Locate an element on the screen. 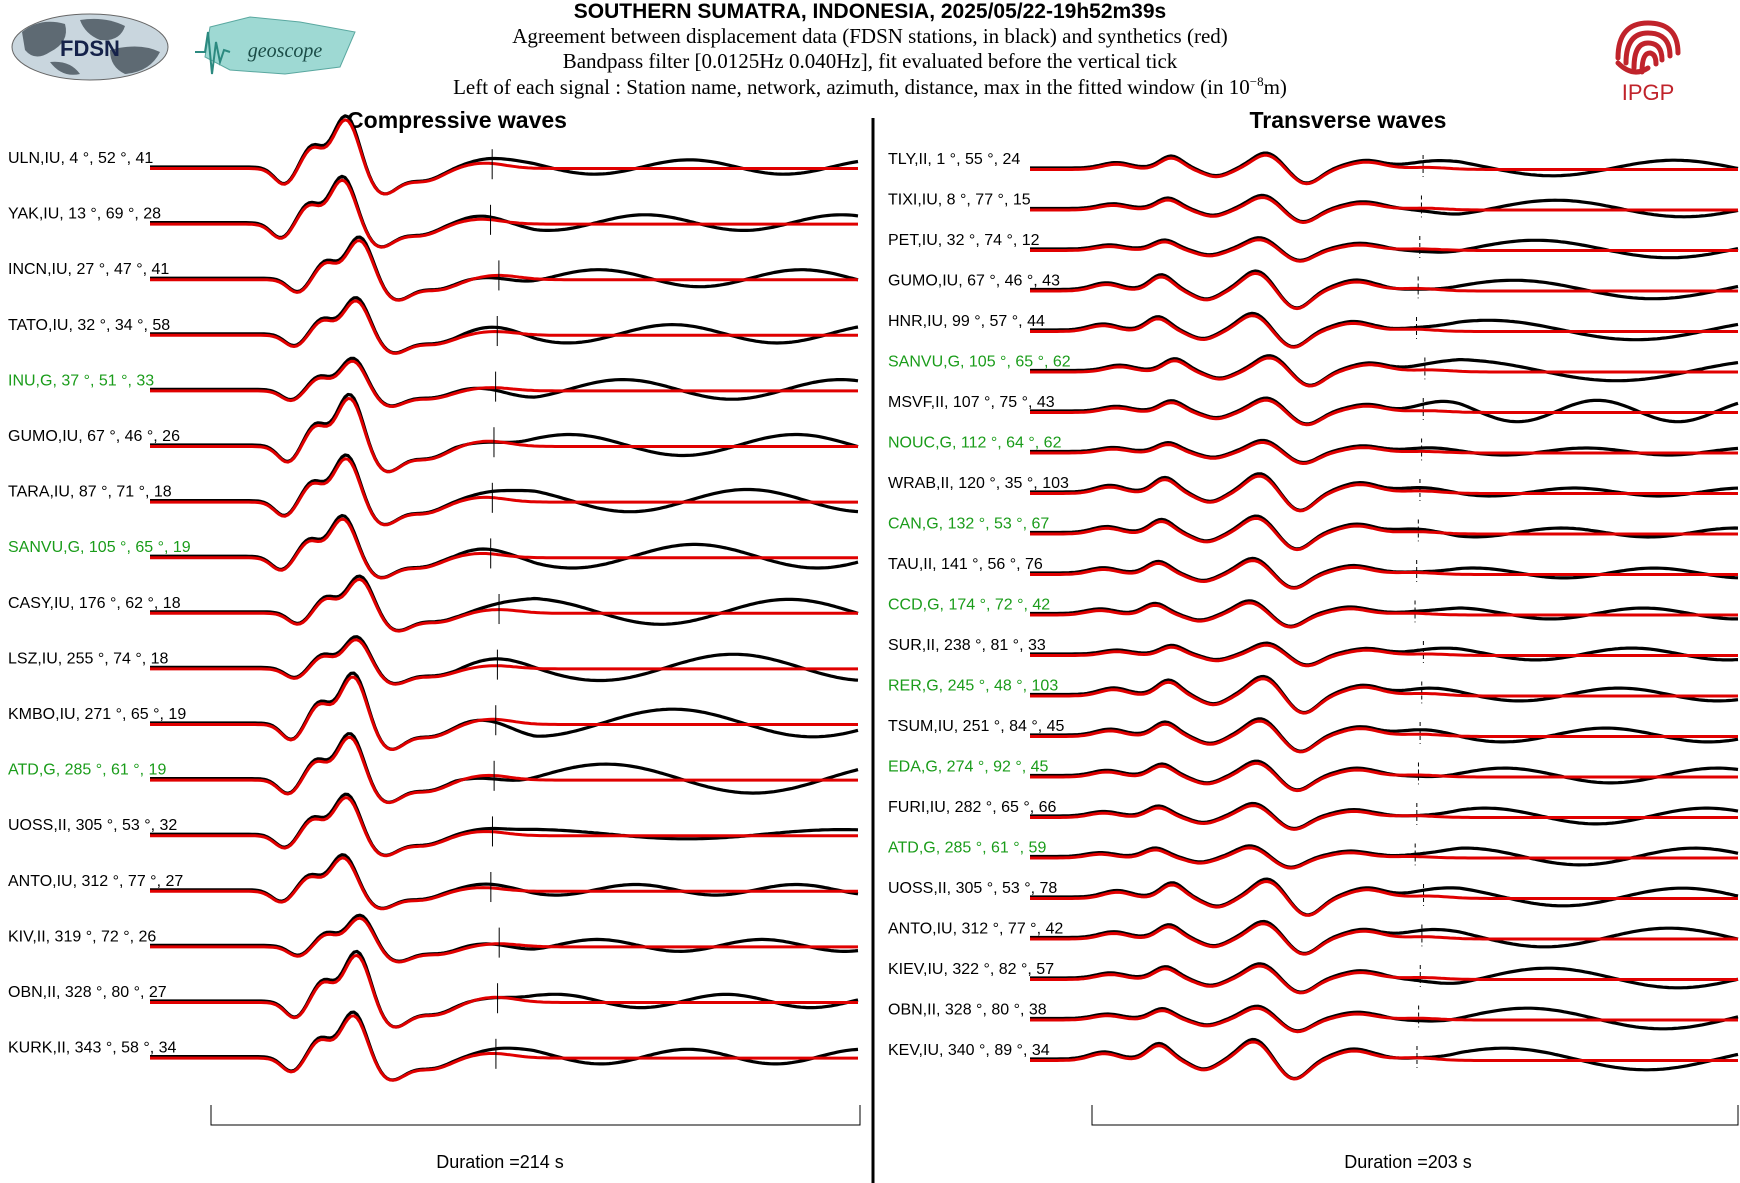 This screenshot has width=1740, height=1183. station-label: OBN,II, 328 °, 80 °, 27 is located at coordinates (87, 992).